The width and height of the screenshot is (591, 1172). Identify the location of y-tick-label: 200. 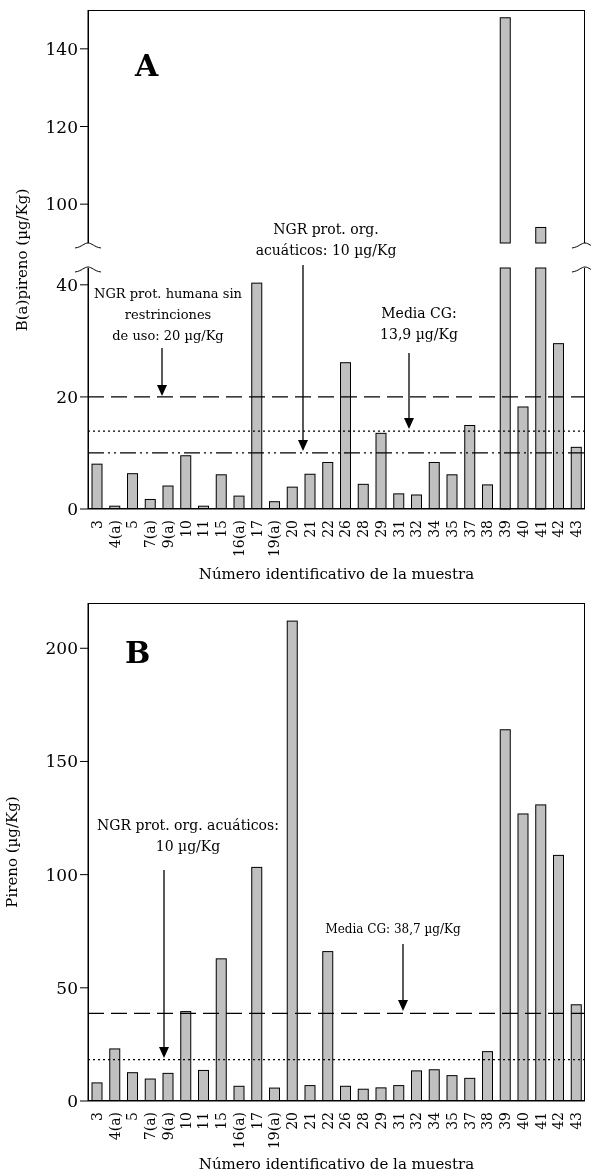
(61, 648).